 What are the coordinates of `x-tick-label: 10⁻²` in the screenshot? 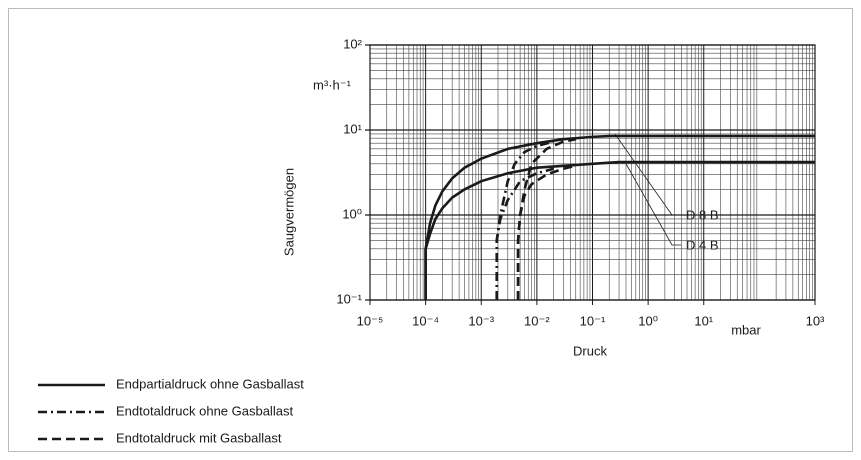 It's located at (537, 320).